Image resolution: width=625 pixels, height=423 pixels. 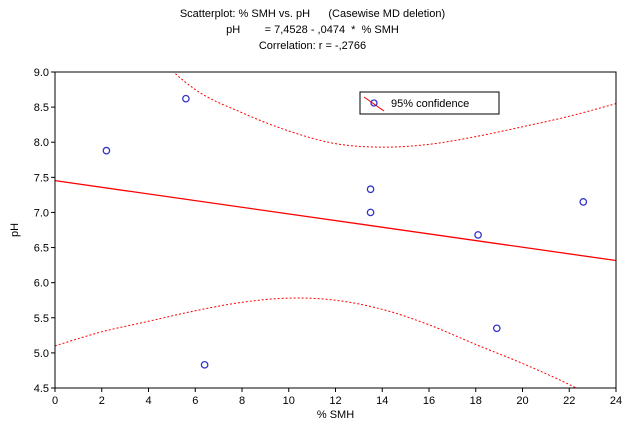 I want to click on y-tick-label: 6.0, so click(x=41, y=284).